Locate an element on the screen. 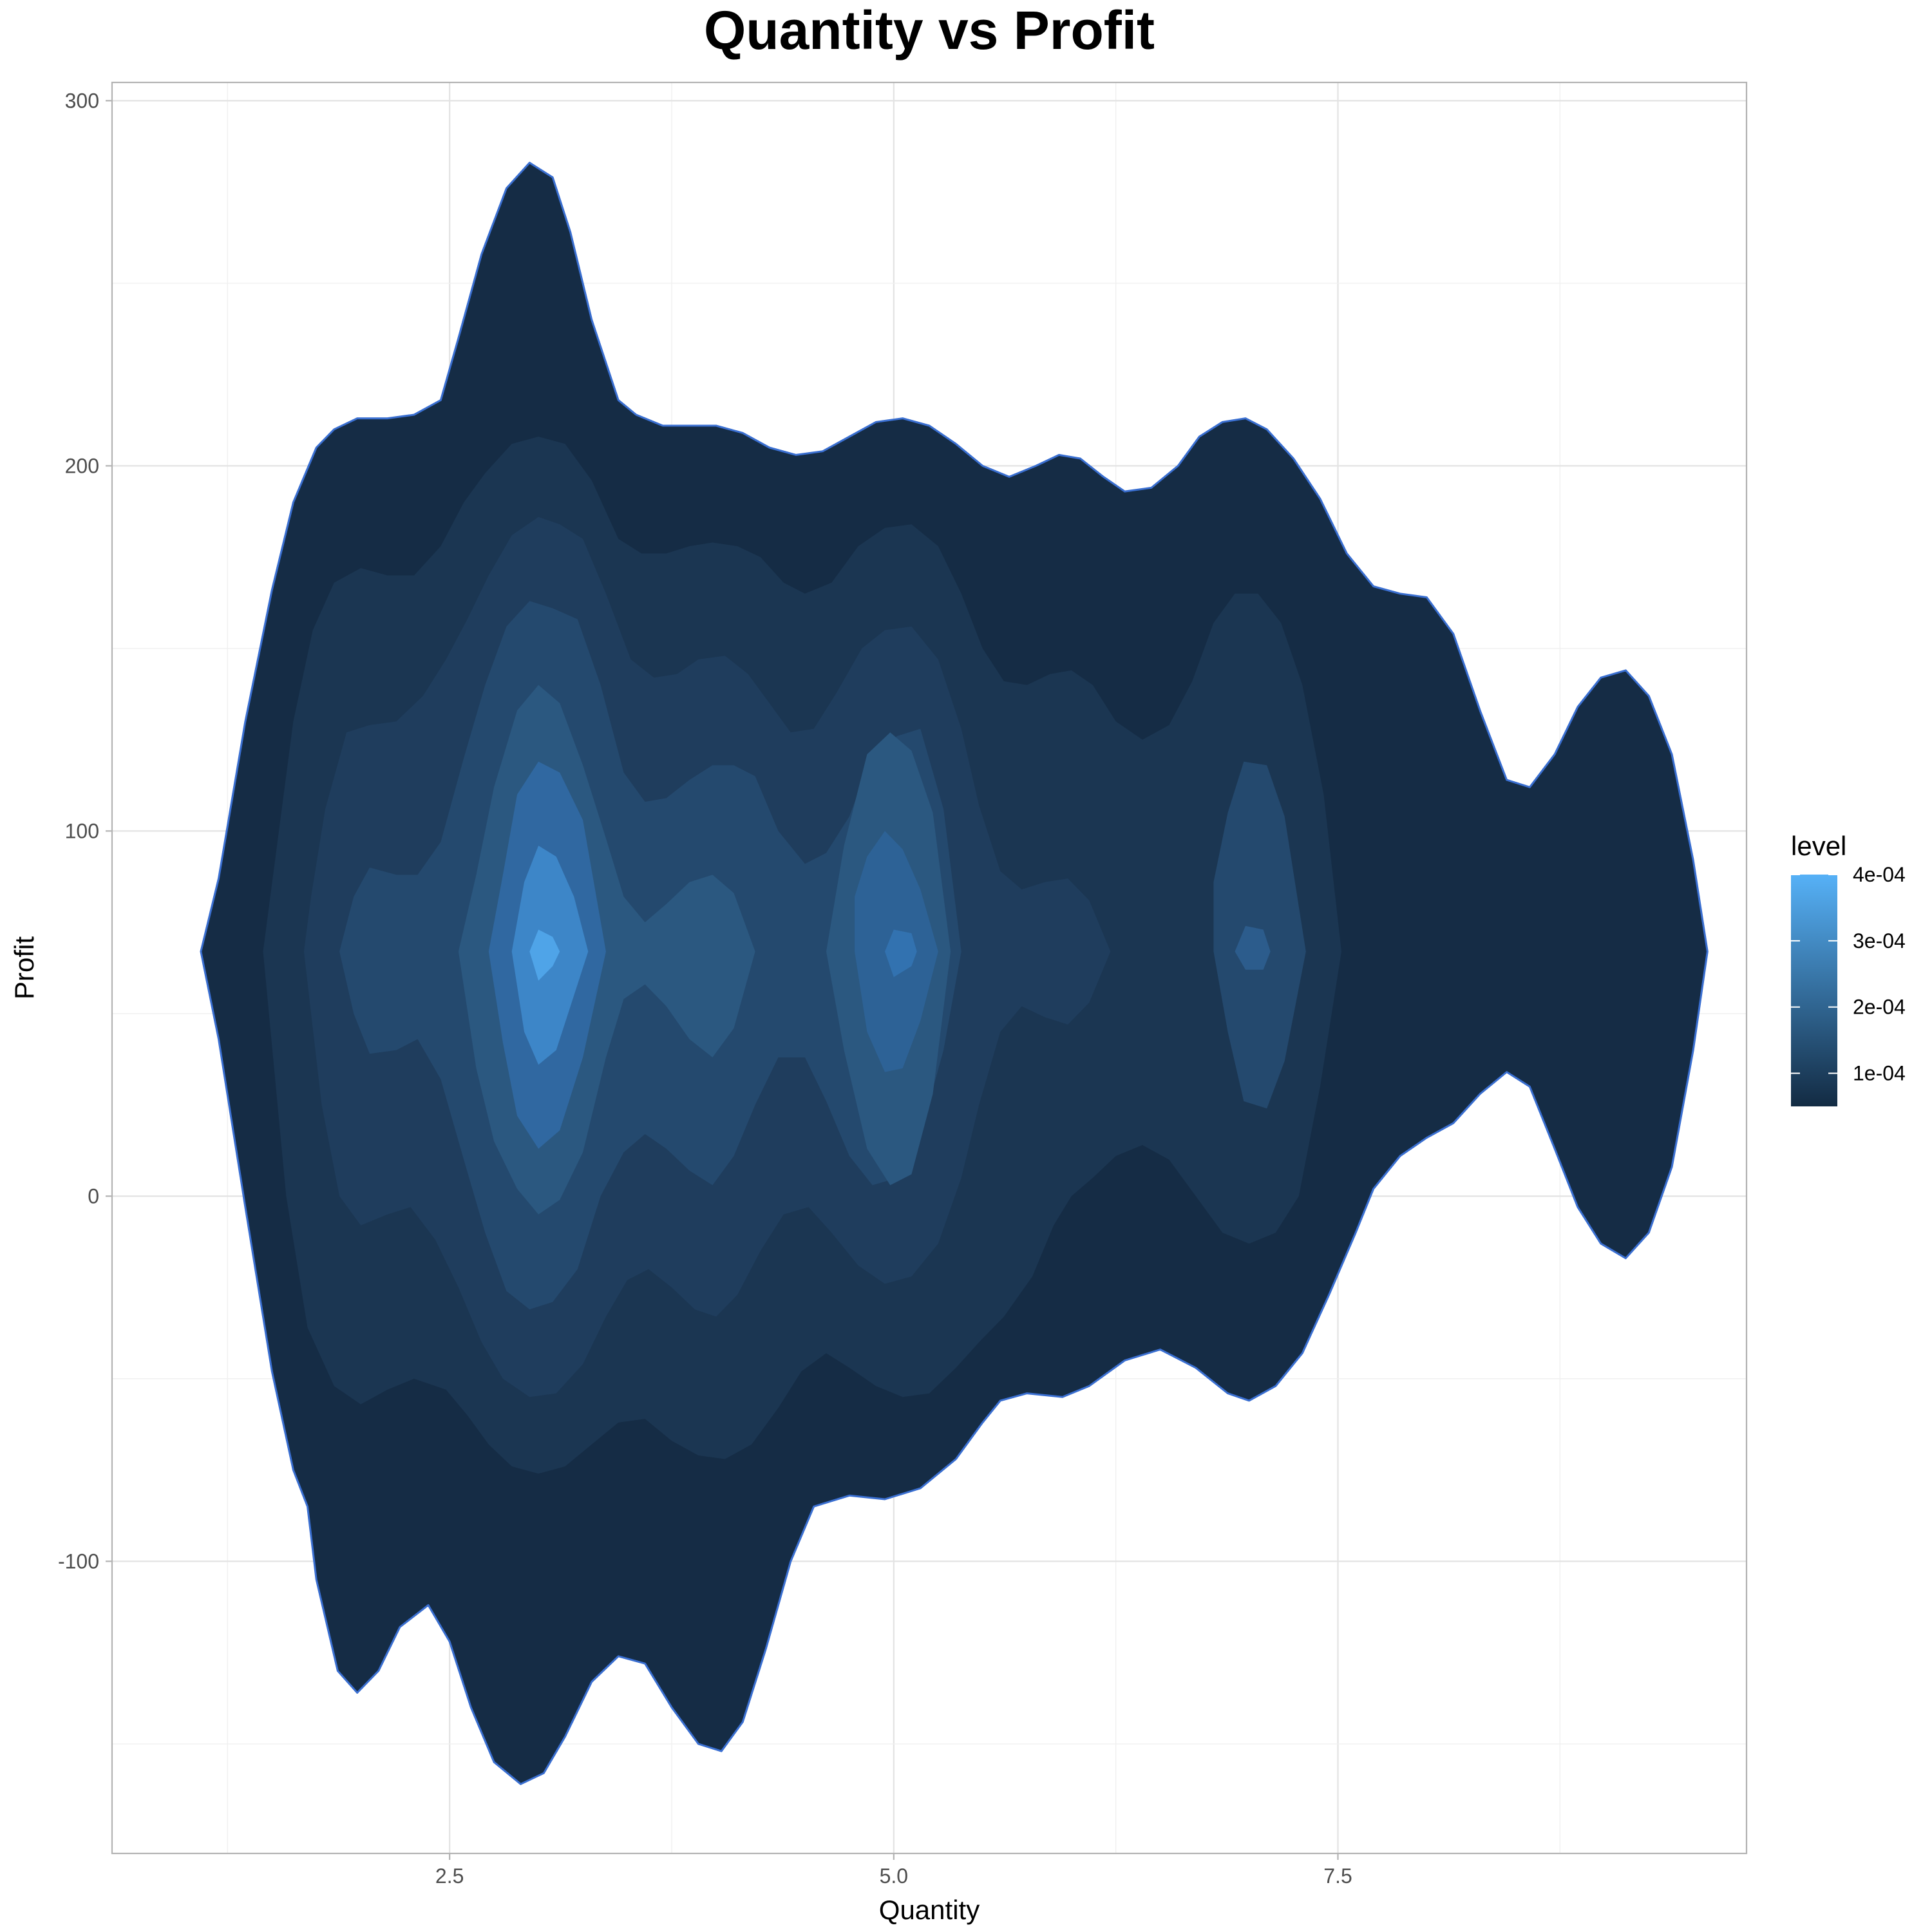 The height and width of the screenshot is (1932, 1932). y-tick-label: -100 is located at coordinates (78, 1561).